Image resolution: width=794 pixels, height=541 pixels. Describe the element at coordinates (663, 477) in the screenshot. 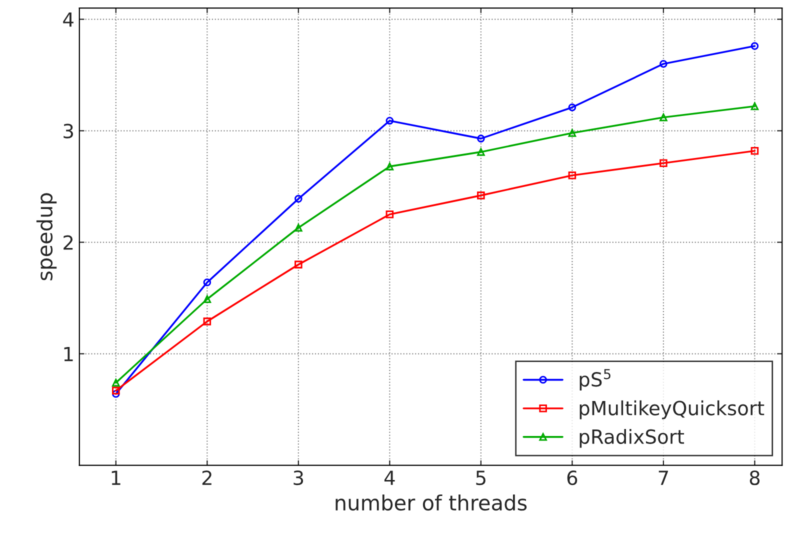

I see `x-tick-label: 7` at that location.